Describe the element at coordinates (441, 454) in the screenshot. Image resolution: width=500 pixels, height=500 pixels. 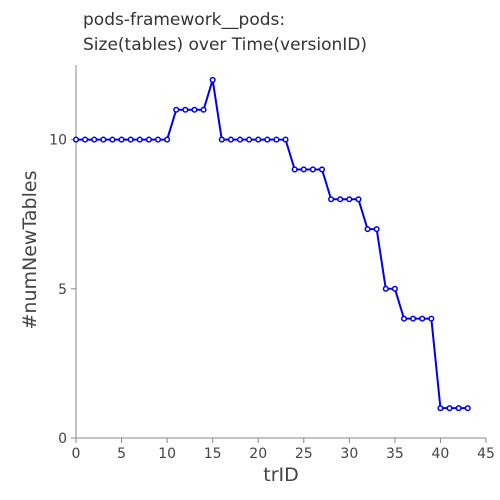
I see `x-tick-label: 40` at that location.